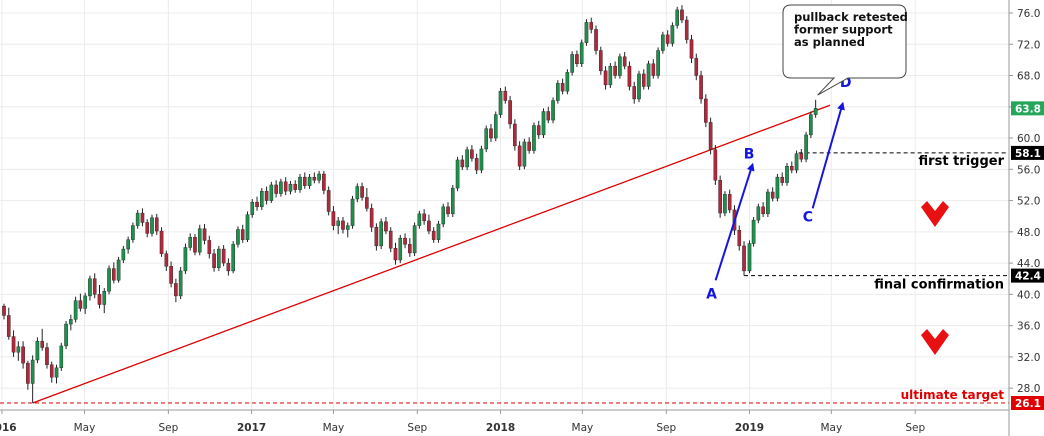 The height and width of the screenshot is (436, 1044). What do you see at coordinates (1028, 389) in the screenshot?
I see `y-tick-label: 28.0` at bounding box center [1028, 389].